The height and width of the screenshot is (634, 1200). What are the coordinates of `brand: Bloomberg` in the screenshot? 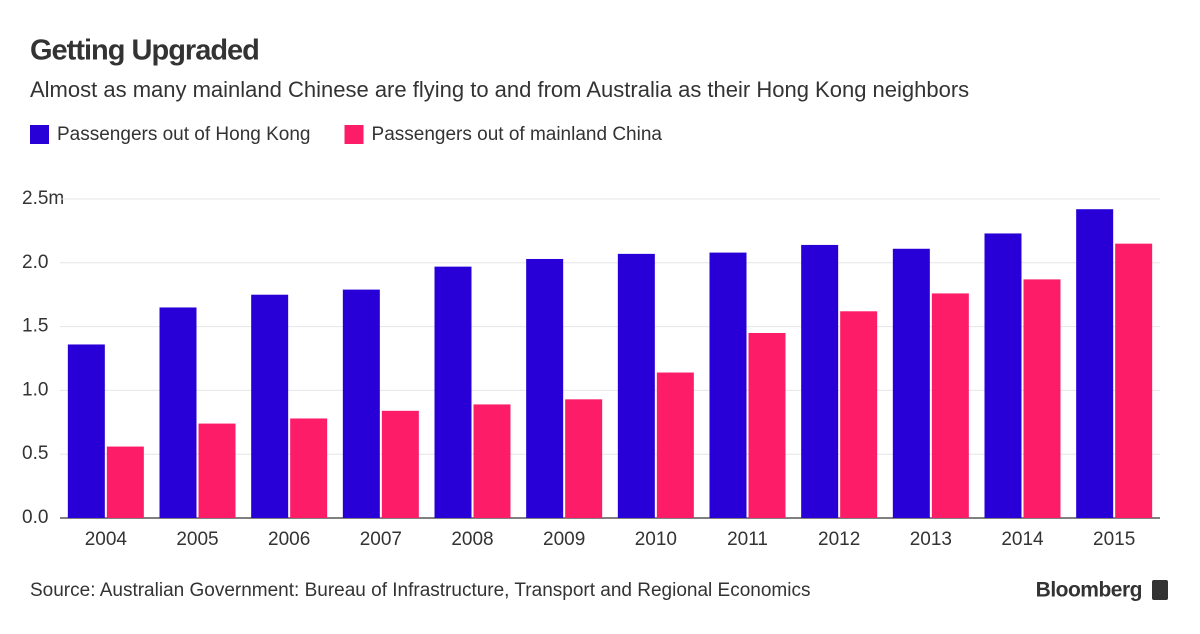 It's located at (1089, 590).